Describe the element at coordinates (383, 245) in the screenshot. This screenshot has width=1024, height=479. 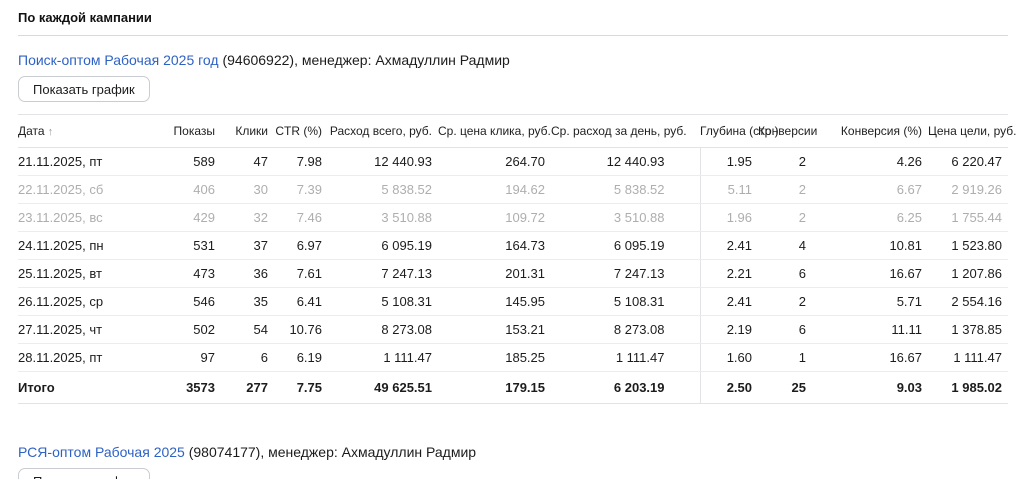
I see `value-cell: 6 095.19` at that location.